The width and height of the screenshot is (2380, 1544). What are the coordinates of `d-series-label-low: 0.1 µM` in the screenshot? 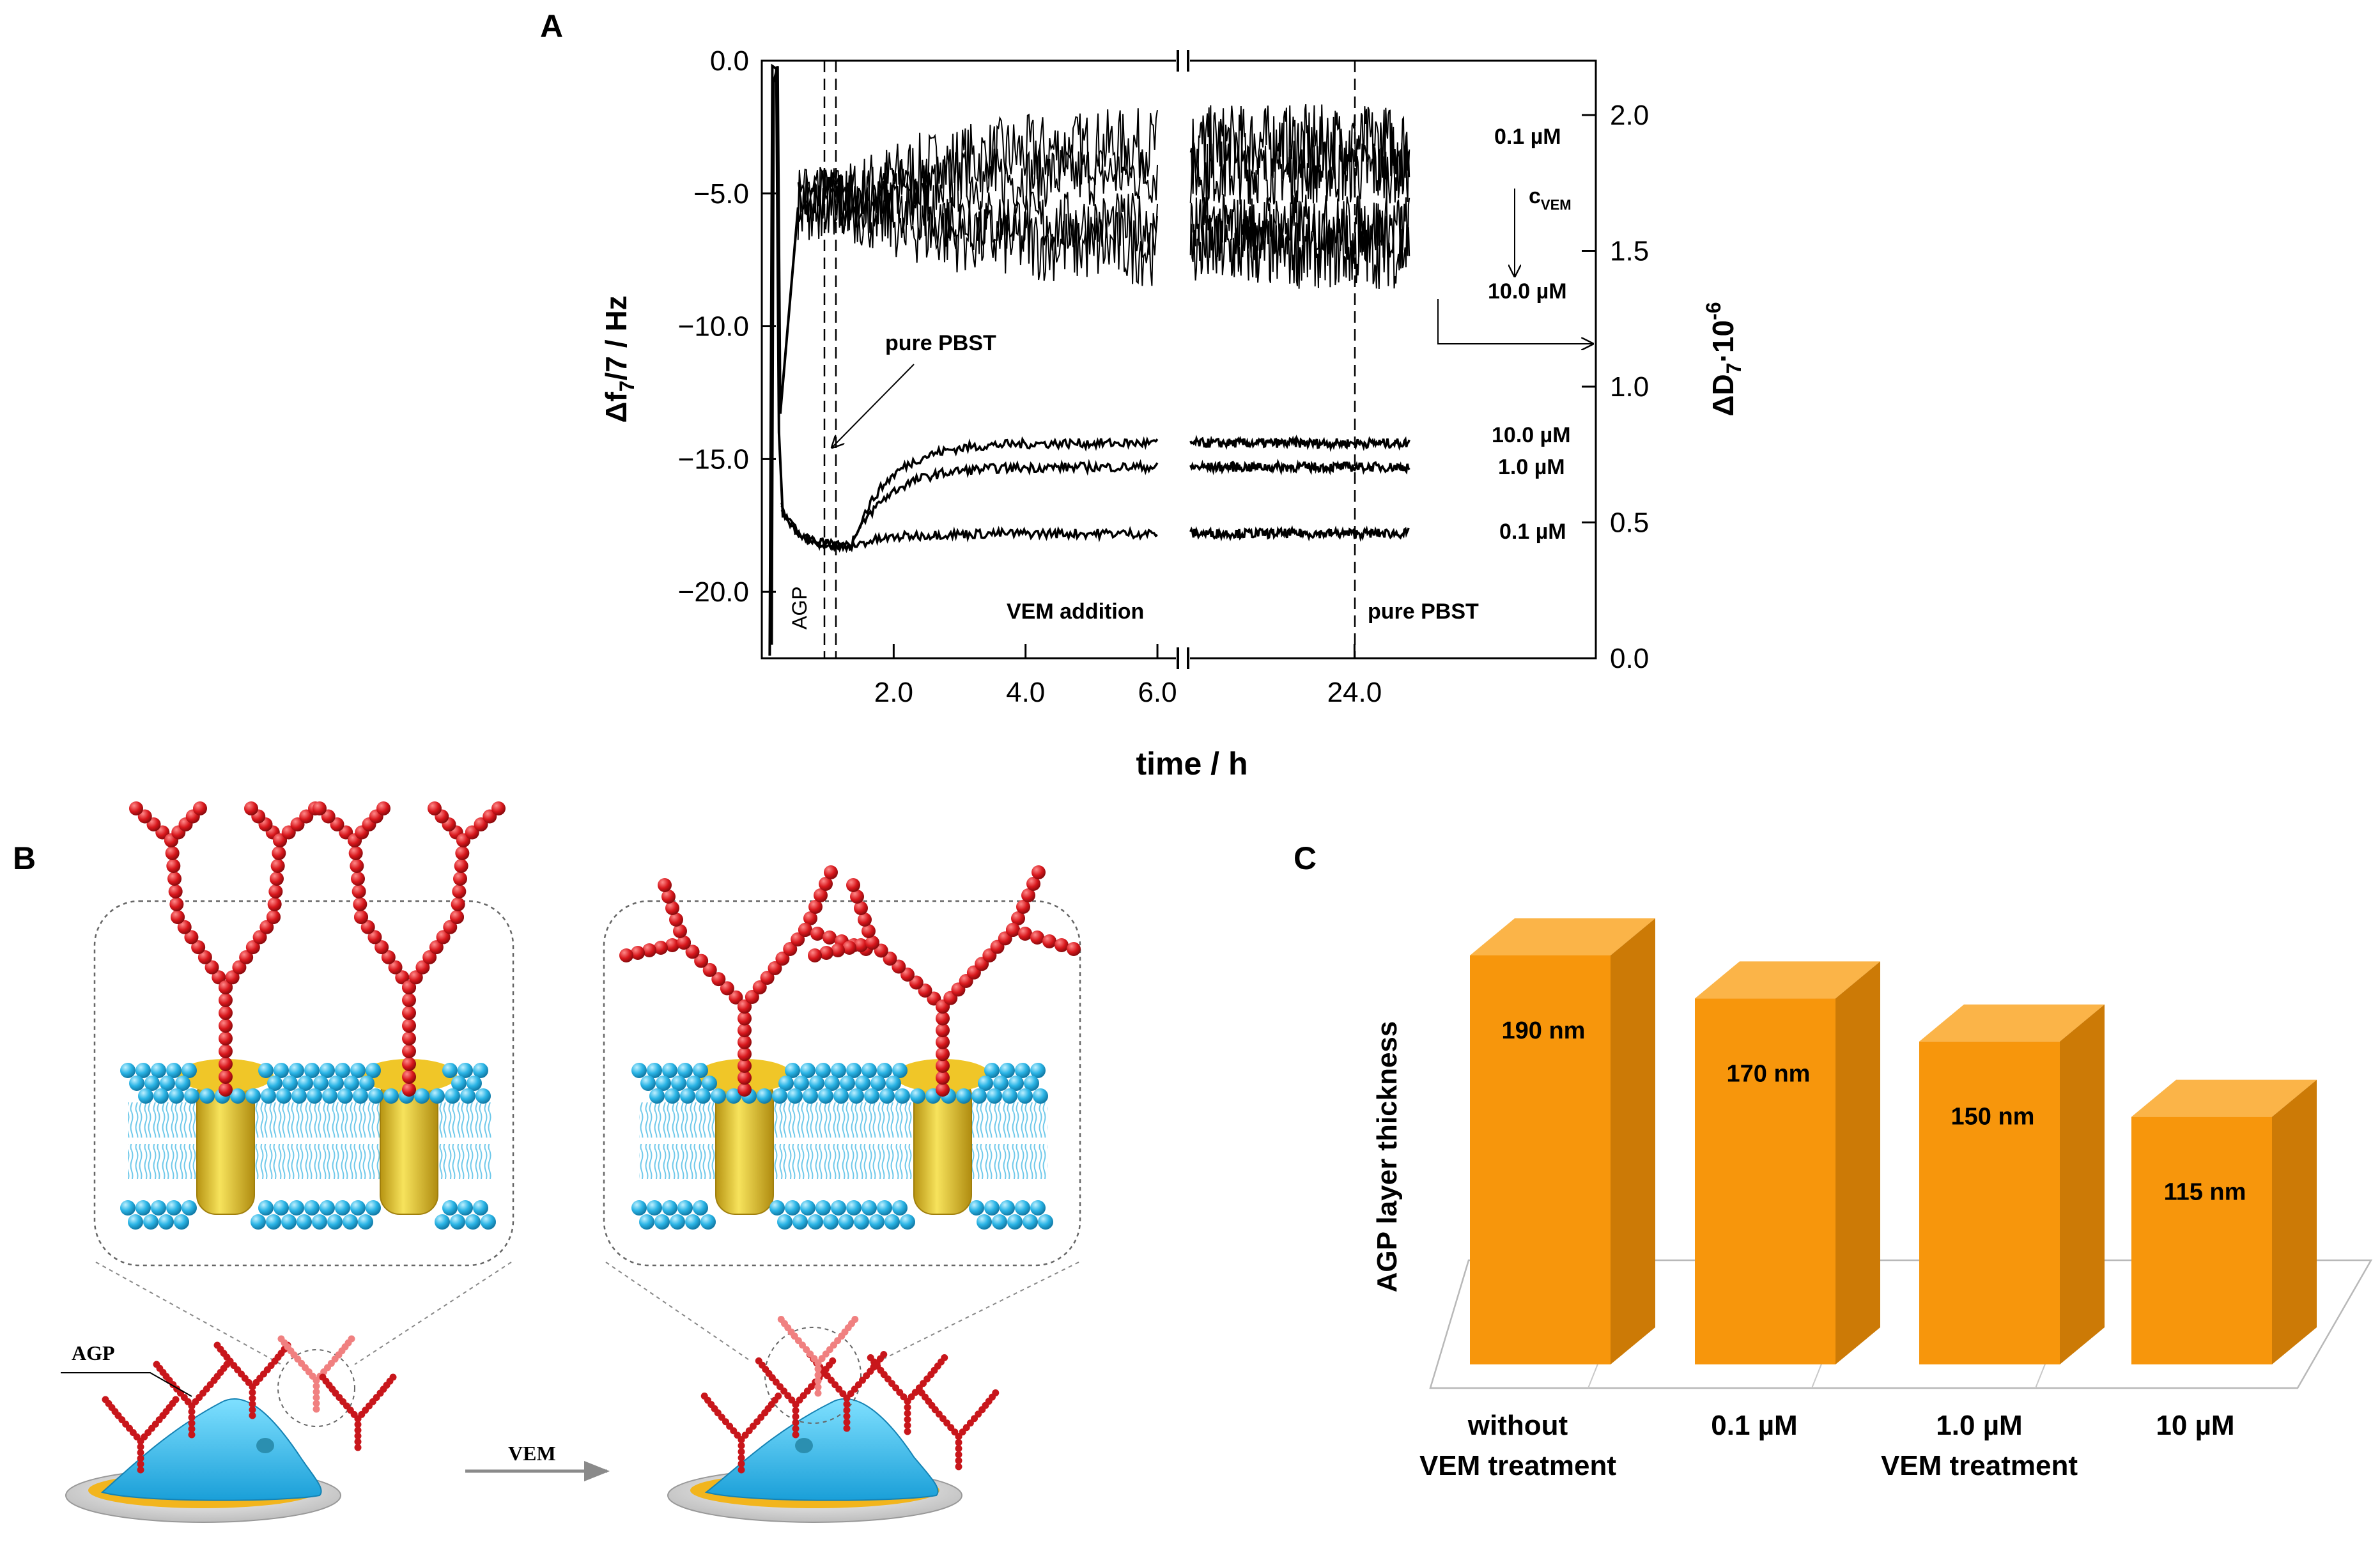 It's located at (1527, 137).